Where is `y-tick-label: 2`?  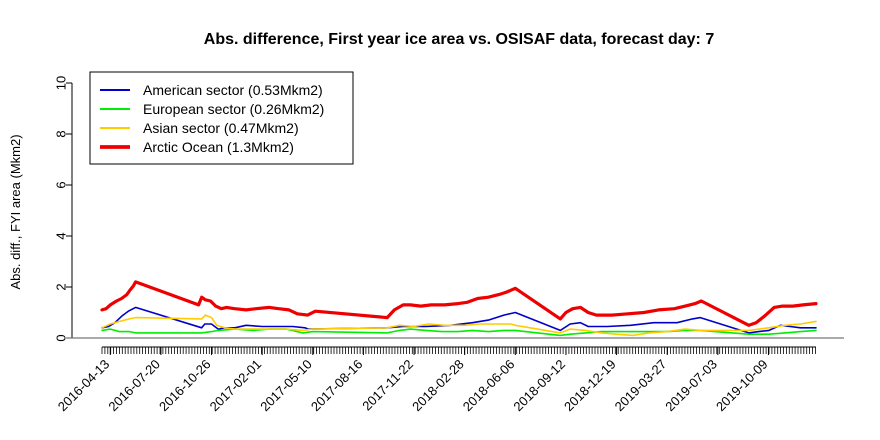
y-tick-label: 2 is located at coordinates (61, 286).